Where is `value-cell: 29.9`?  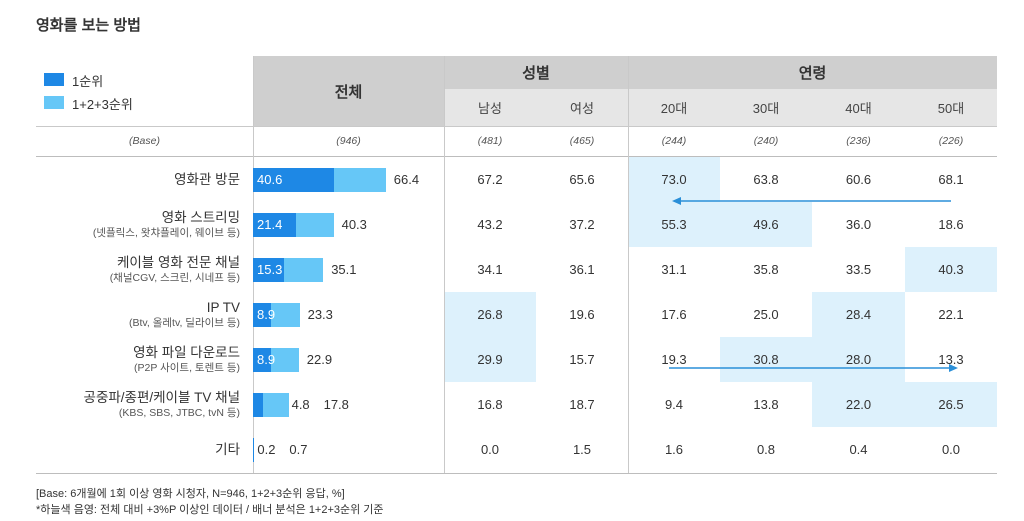
value-cell: 29.9 is located at coordinates (490, 359).